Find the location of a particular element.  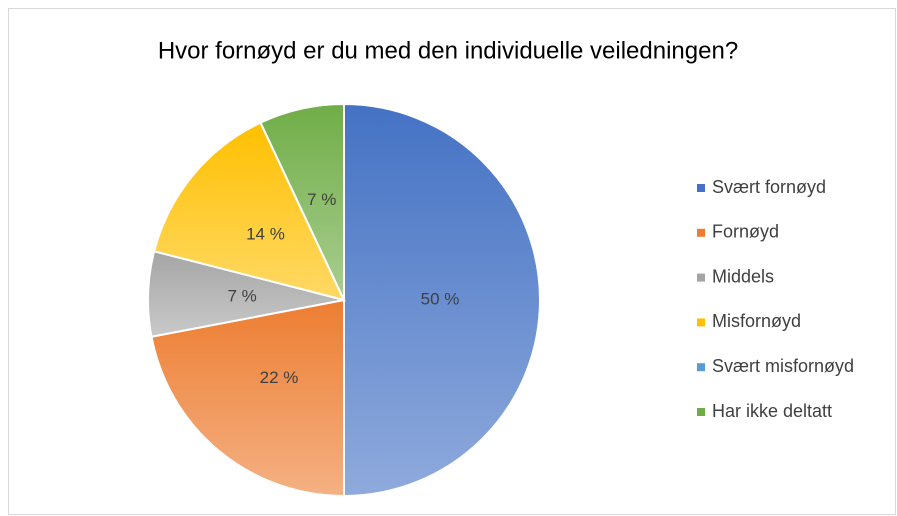

legend-label: Svært fornøyd is located at coordinates (769, 187).